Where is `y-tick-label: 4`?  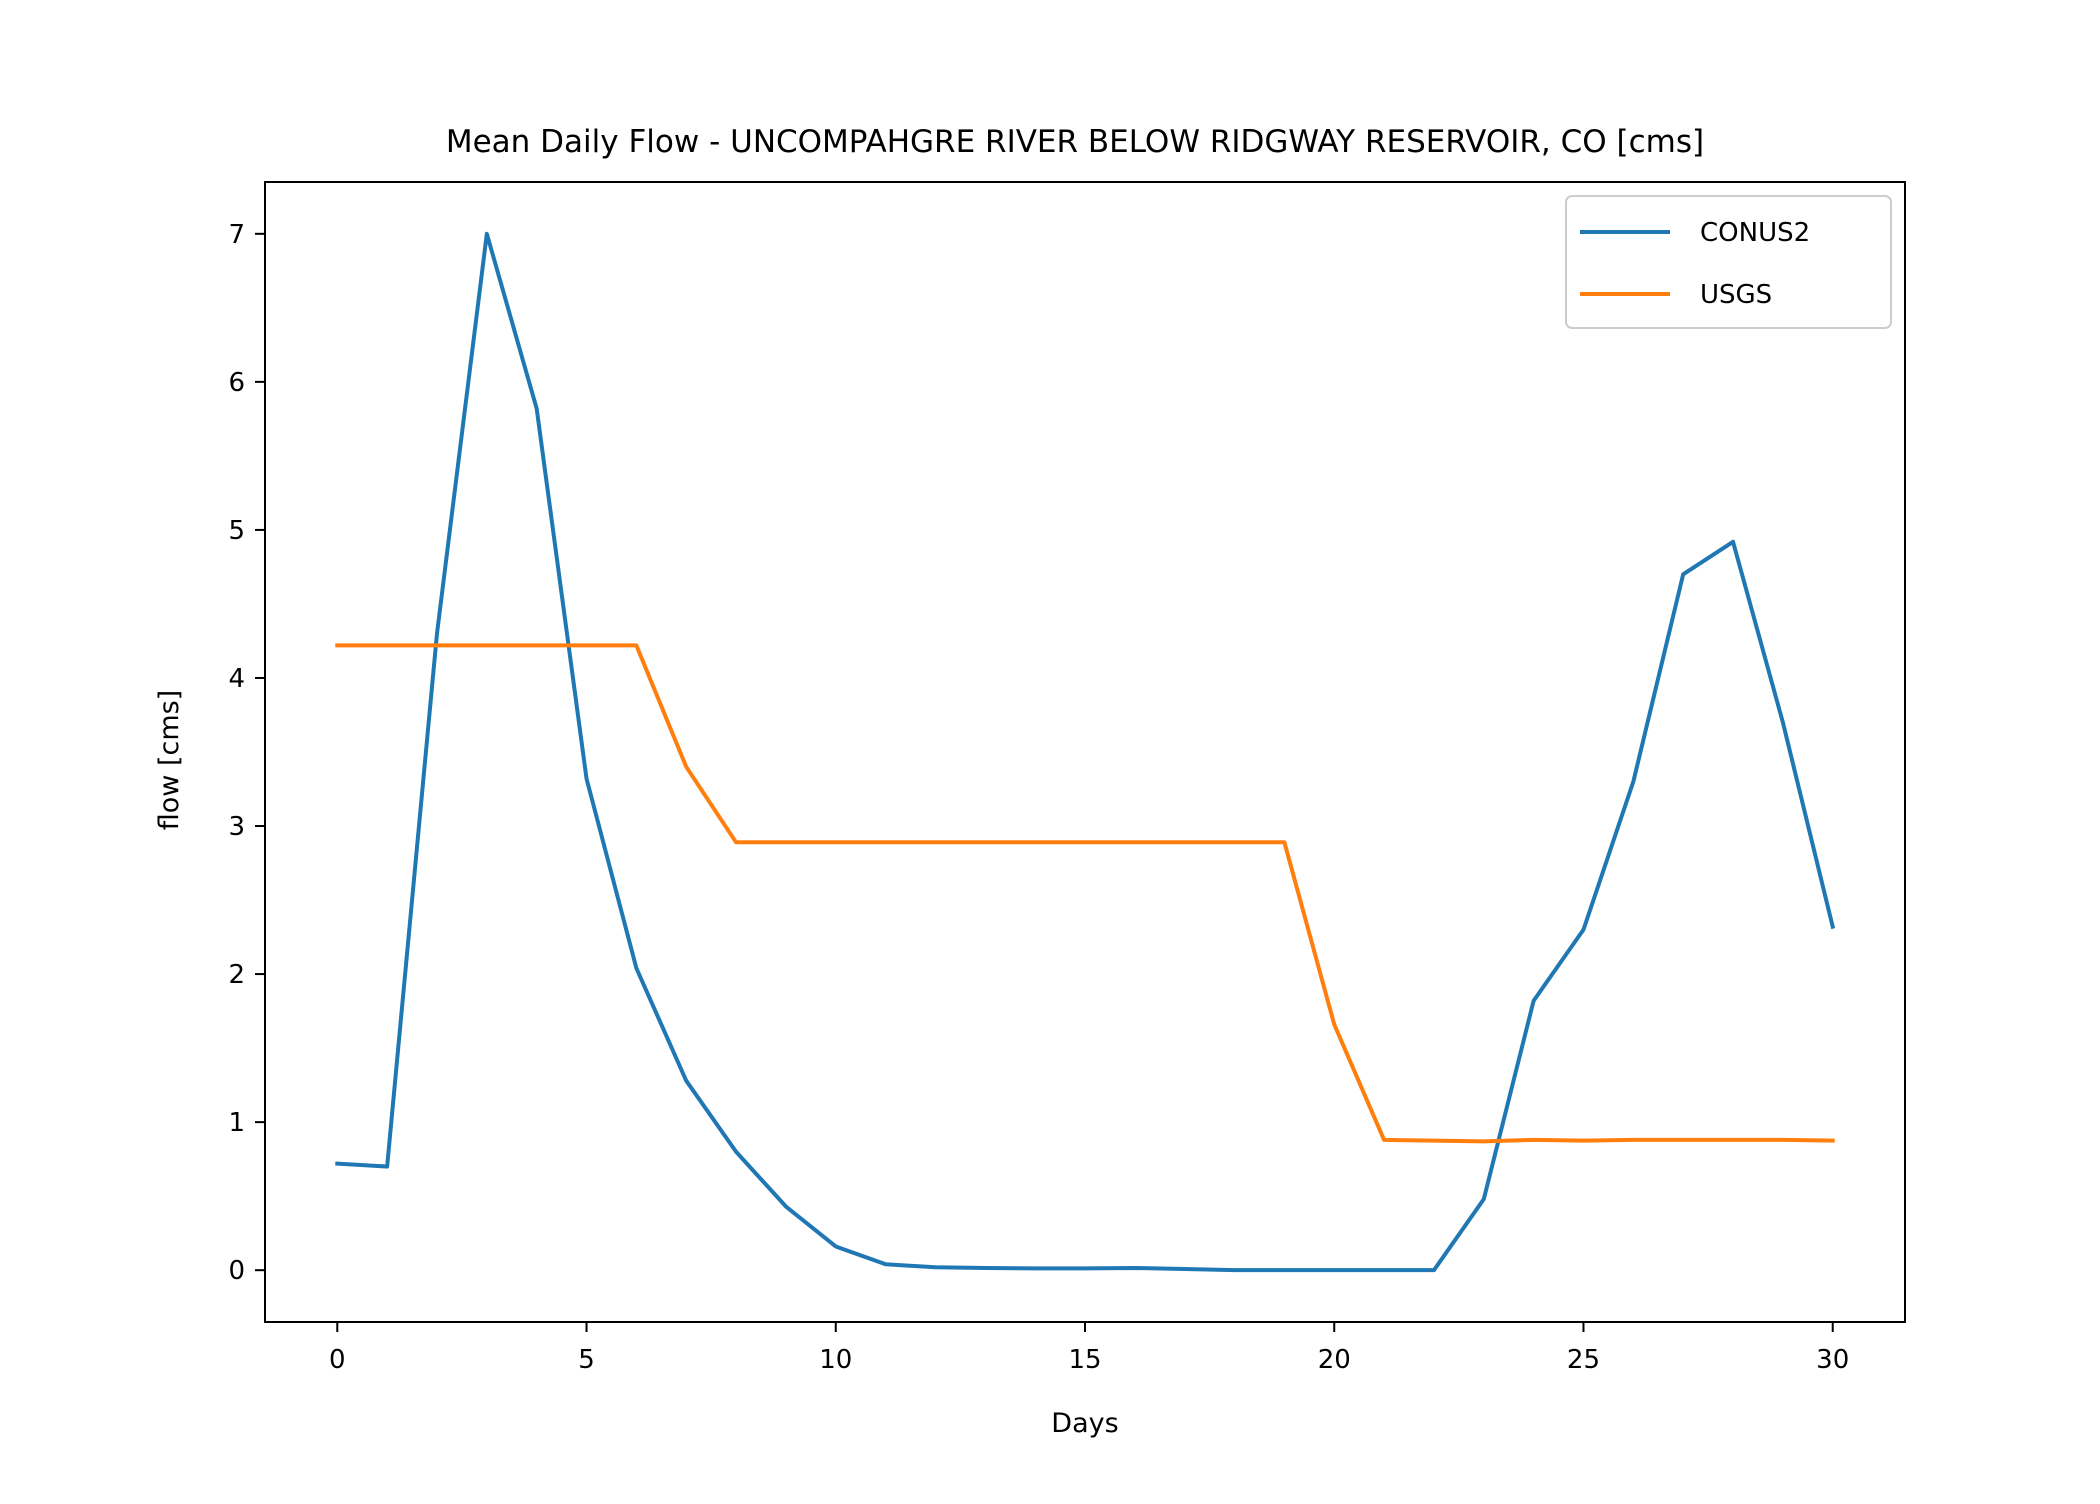
y-tick-label: 4 is located at coordinates (236, 679).